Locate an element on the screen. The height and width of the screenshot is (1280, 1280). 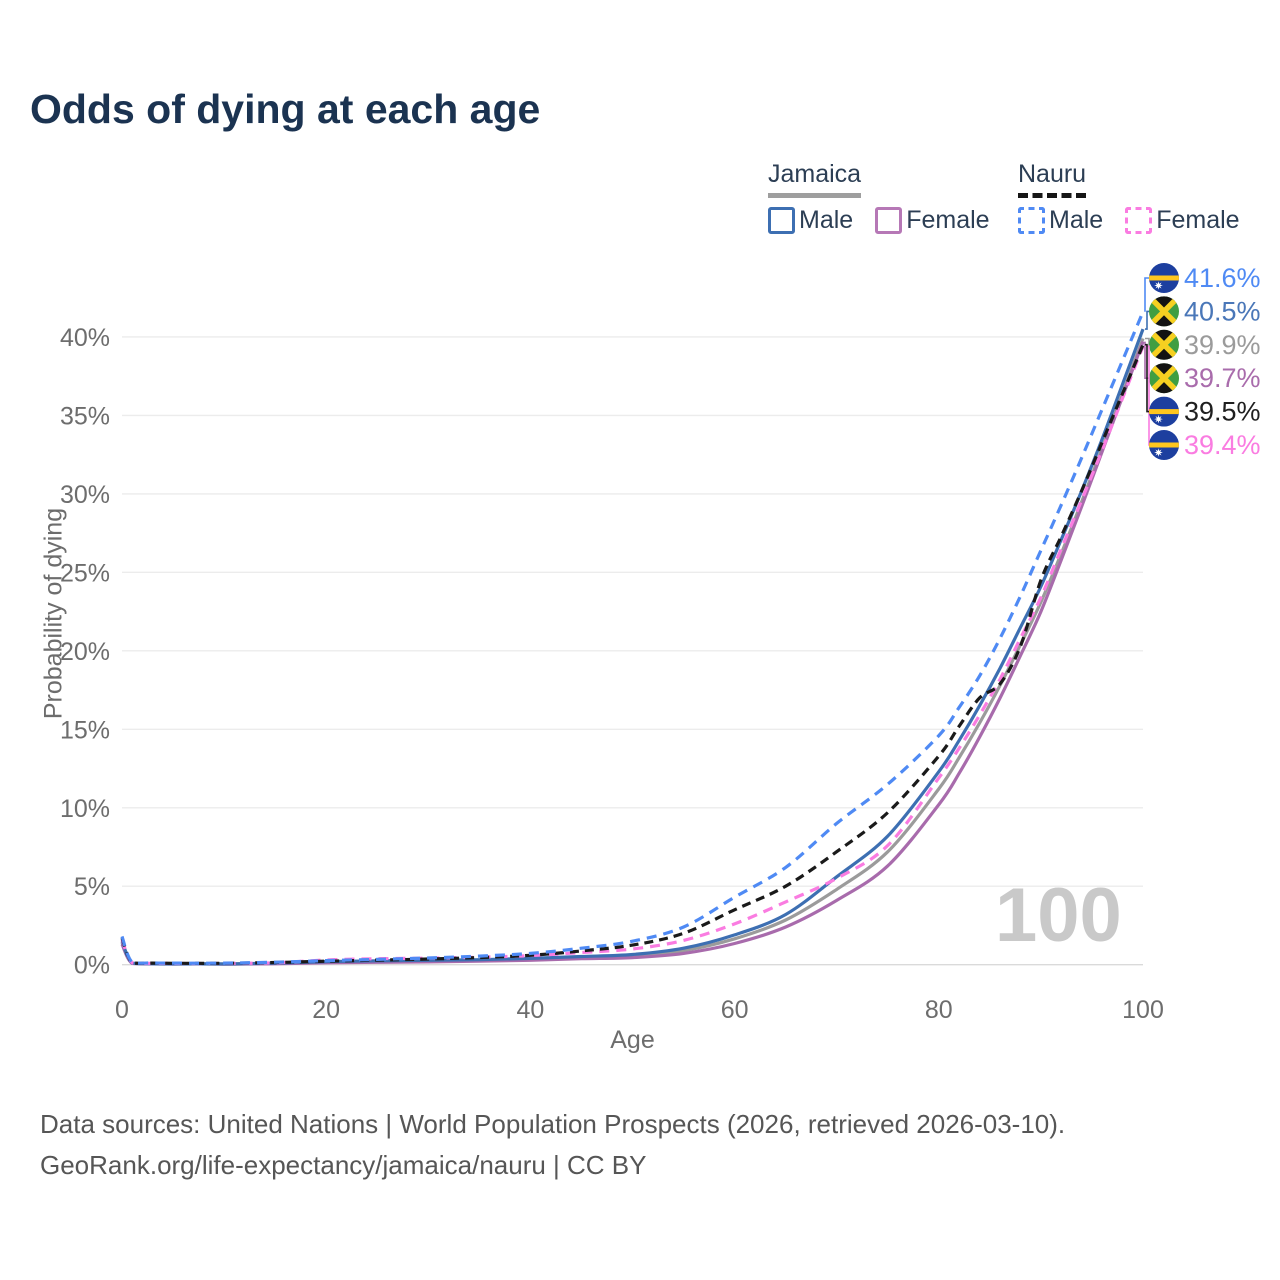
jamaica-flag-icon-jamaica_female is located at coordinates (1164, 378).